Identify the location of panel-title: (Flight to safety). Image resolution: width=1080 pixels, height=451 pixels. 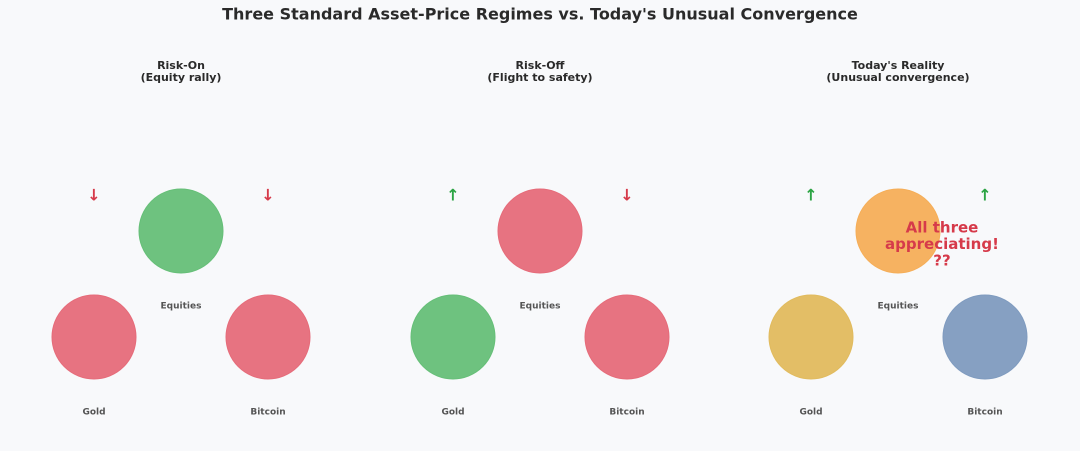
(539, 77).